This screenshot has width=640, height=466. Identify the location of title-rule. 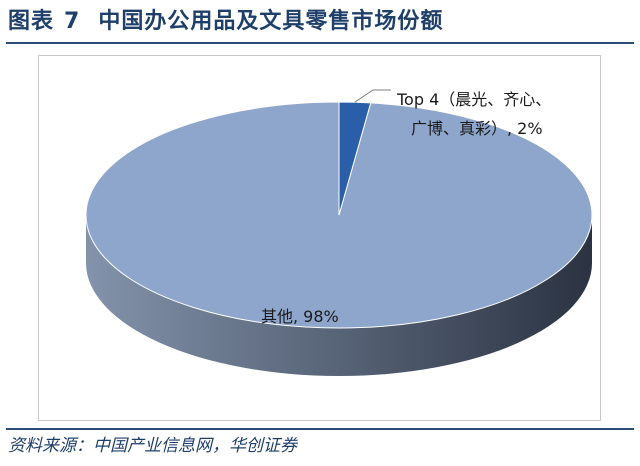
(320, 43).